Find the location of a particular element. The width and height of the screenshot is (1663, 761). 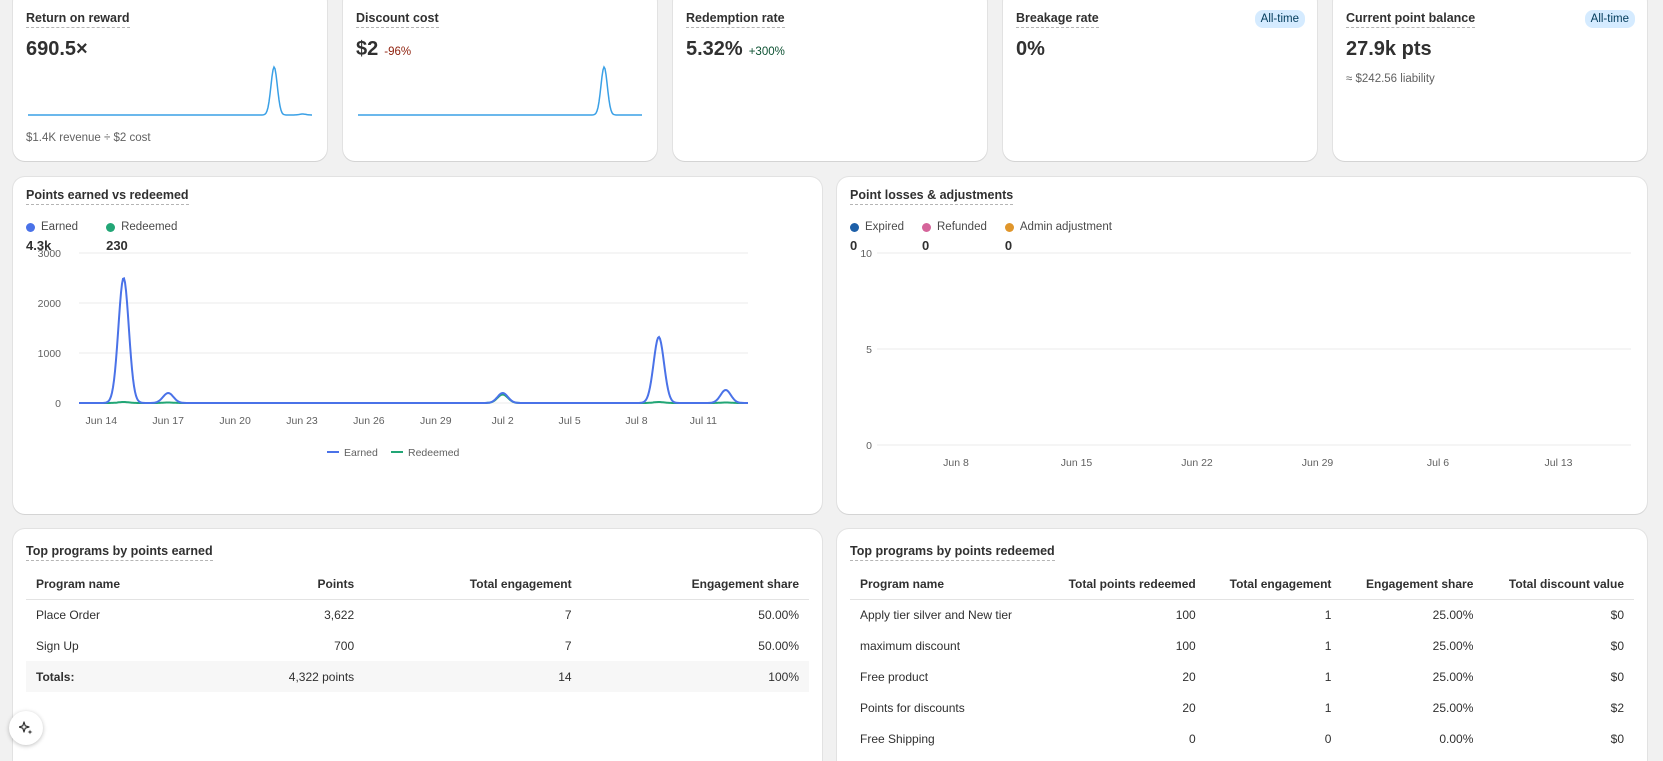

cell-total-points: 4,322 points is located at coordinates (288, 676).